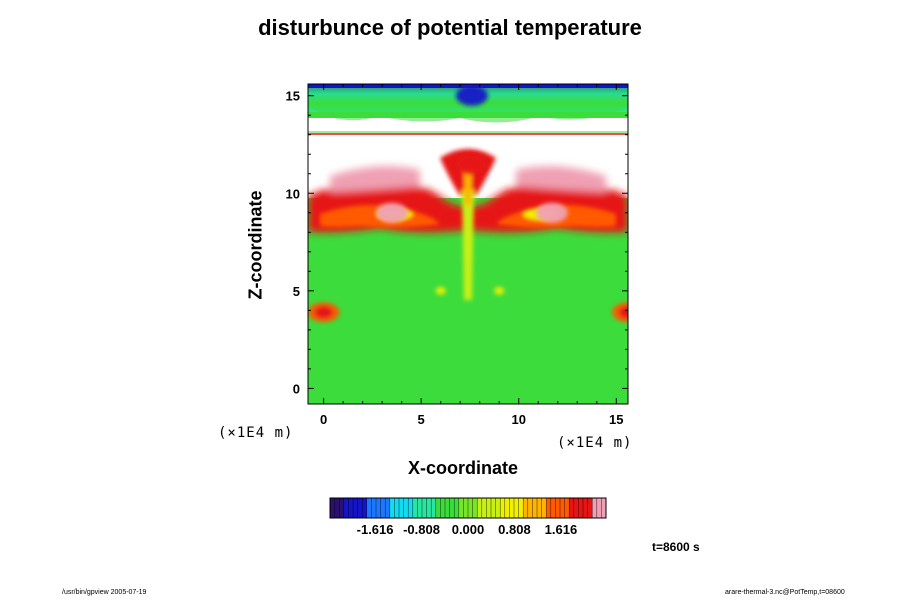  What do you see at coordinates (255, 245) in the screenshot?
I see `y-axis-label: Z-coordinate` at bounding box center [255, 245].